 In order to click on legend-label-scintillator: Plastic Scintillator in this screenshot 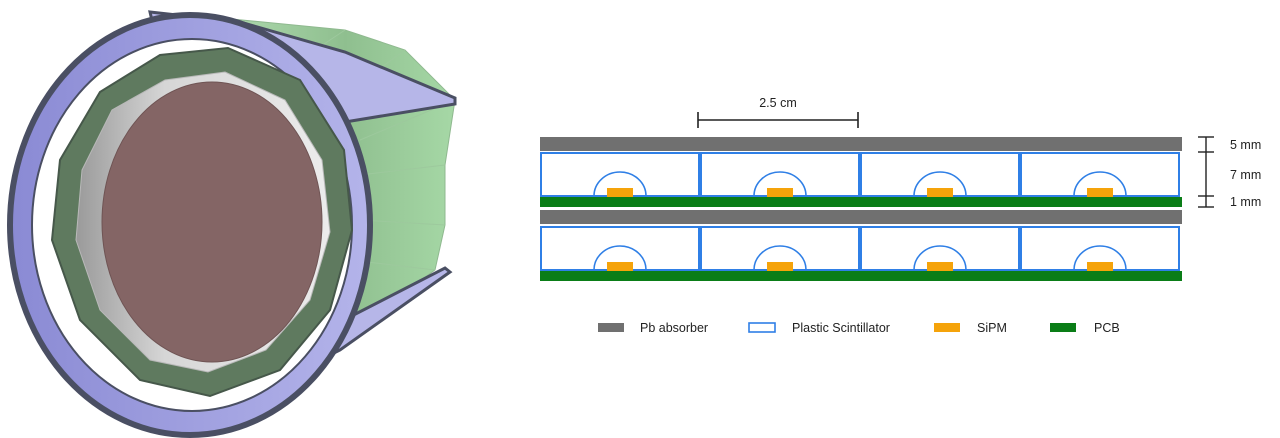, I will do `click(841, 328)`.